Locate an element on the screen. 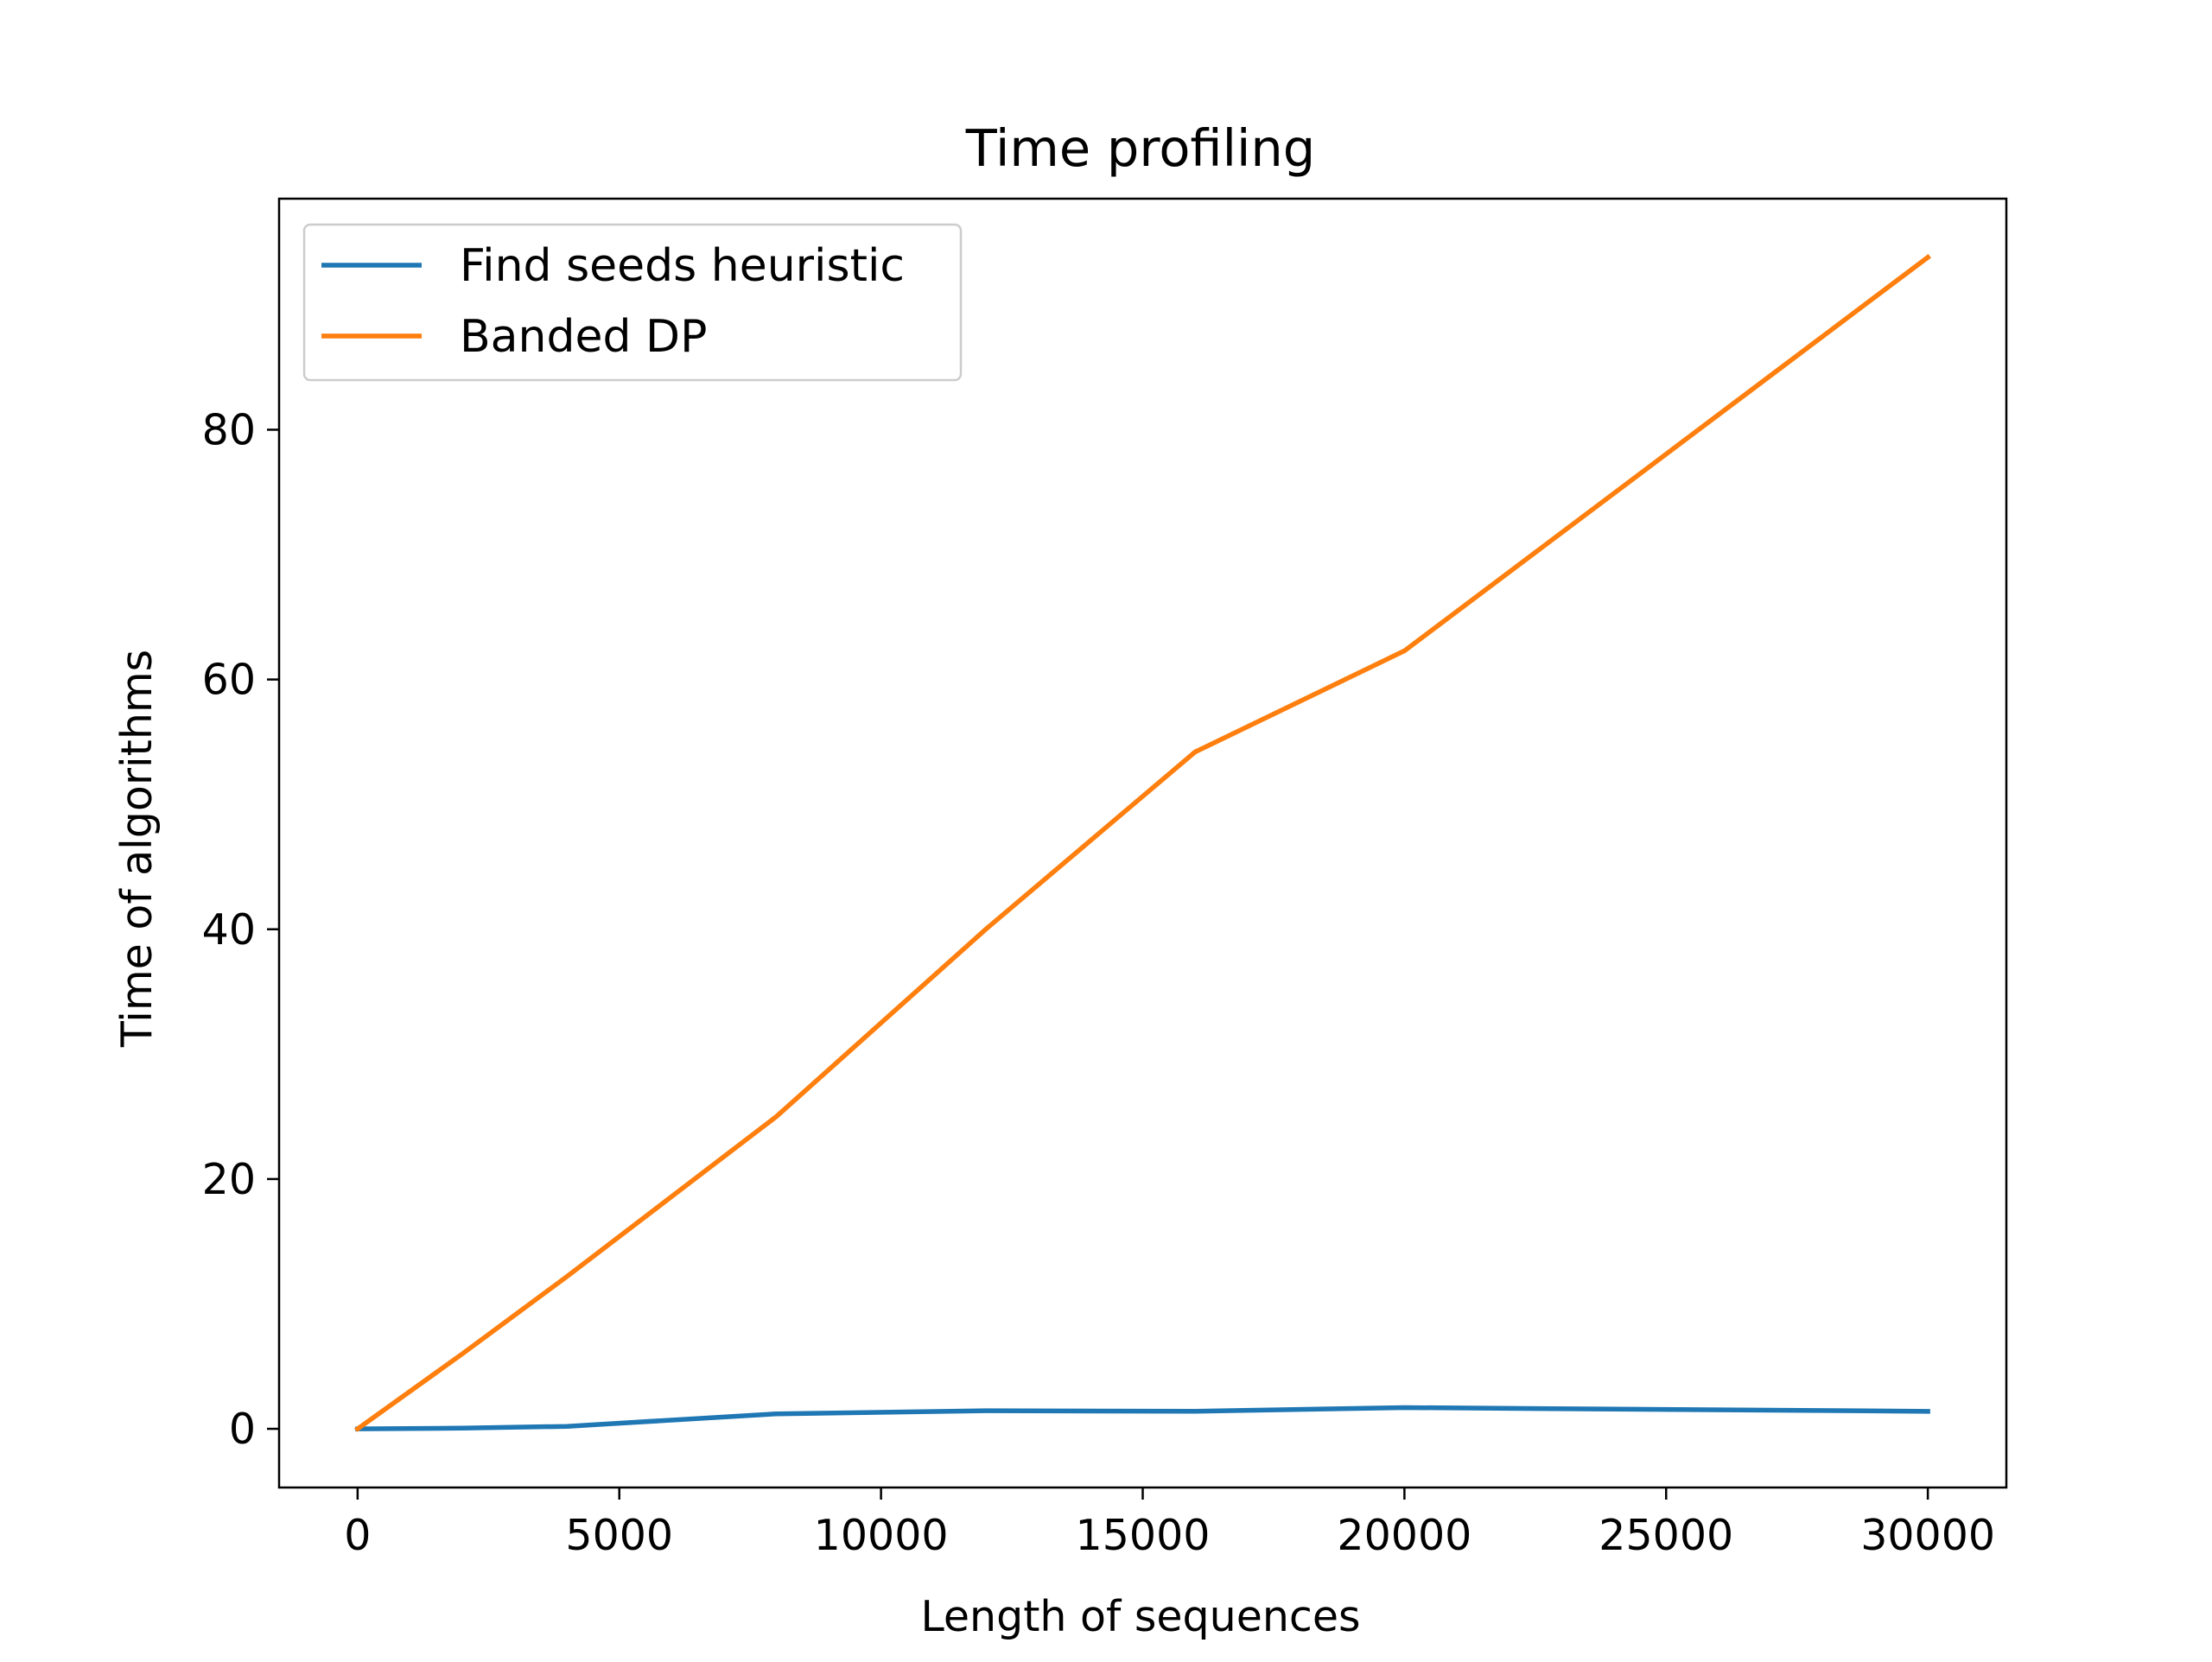  legend-box is located at coordinates (632, 302).